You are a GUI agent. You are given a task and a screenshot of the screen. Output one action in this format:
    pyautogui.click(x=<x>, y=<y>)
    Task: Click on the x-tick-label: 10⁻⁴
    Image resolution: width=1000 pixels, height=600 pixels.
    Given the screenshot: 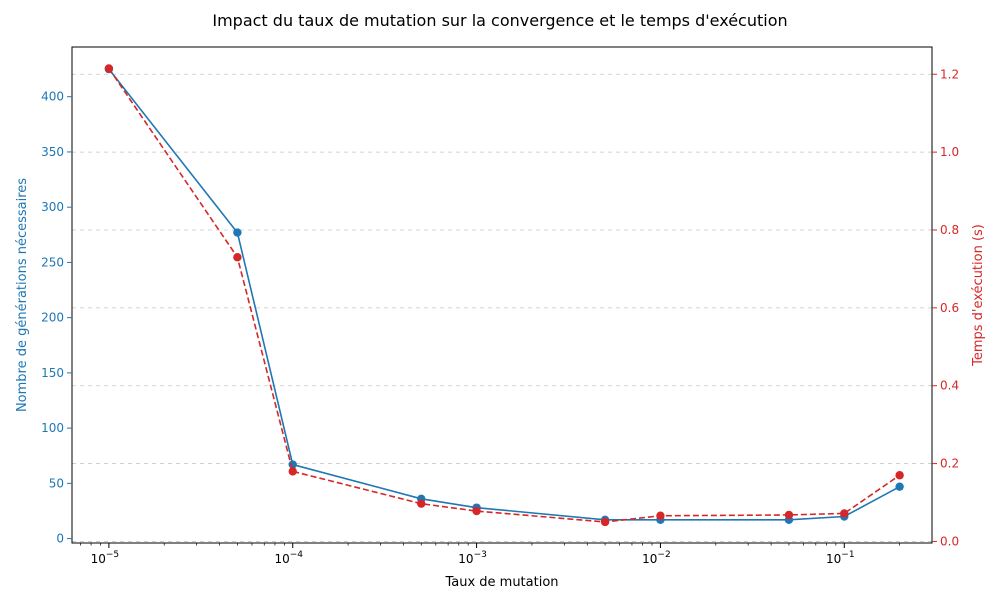 What is the action you would take?
    pyautogui.click(x=288, y=558)
    